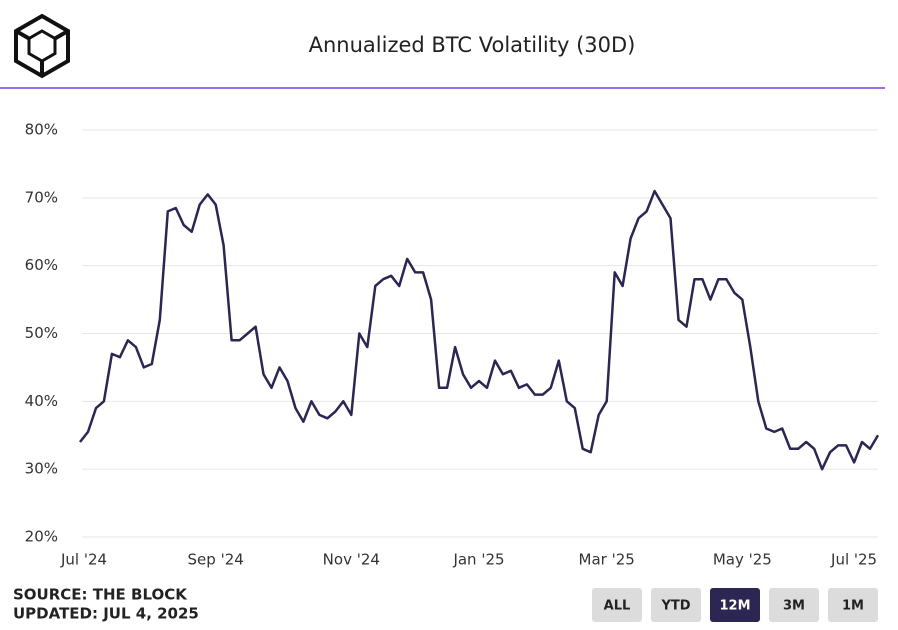  What do you see at coordinates (100, 595) in the screenshot?
I see `source: SOURCE: THE BLOCK` at bounding box center [100, 595].